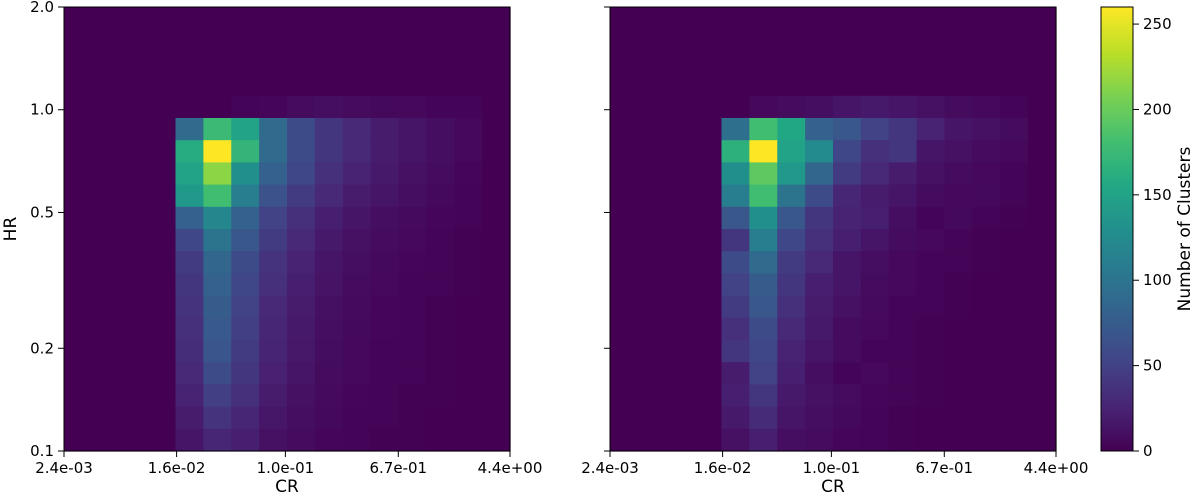 The width and height of the screenshot is (1200, 499). I want to click on x-axis-label-left: CR, so click(287, 487).